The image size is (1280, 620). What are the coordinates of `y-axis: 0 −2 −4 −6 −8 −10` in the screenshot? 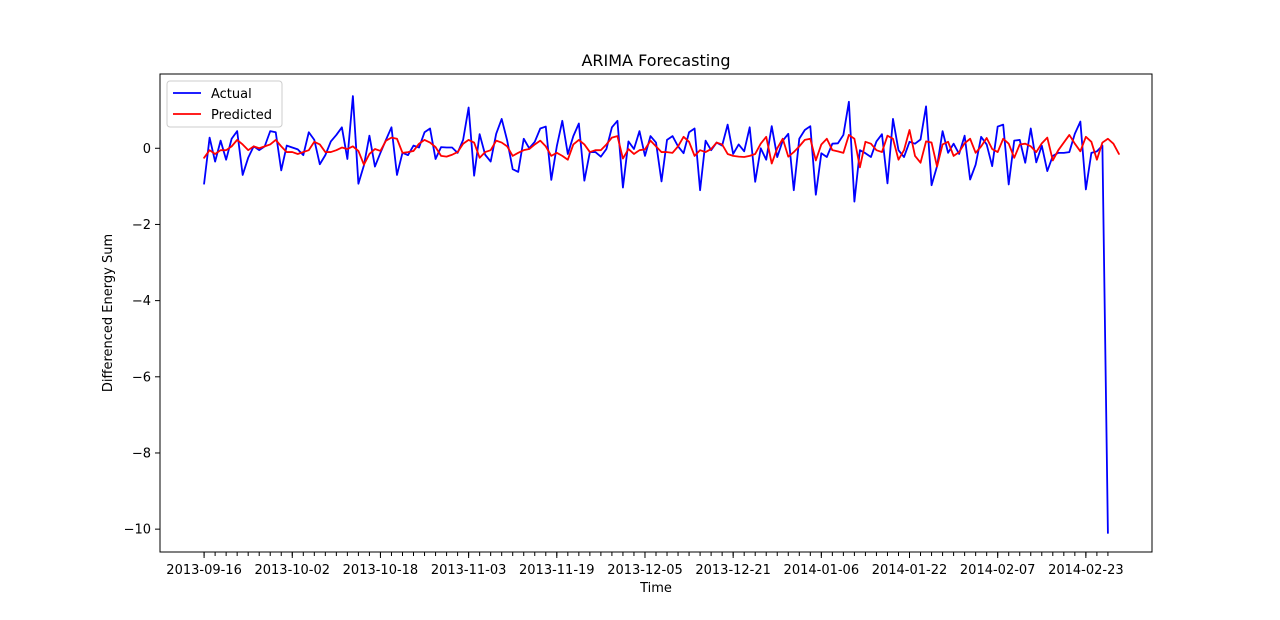 It's located at (142, 340).